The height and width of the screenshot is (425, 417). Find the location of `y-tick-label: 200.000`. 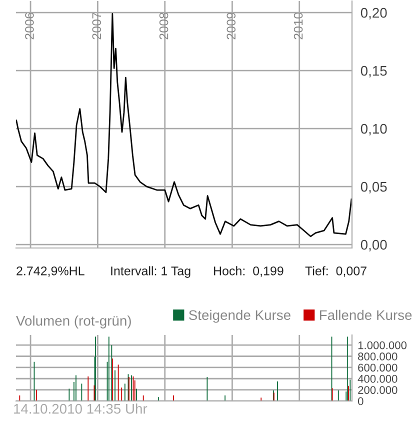

y-tick-label: 200.000 is located at coordinates (378, 390).